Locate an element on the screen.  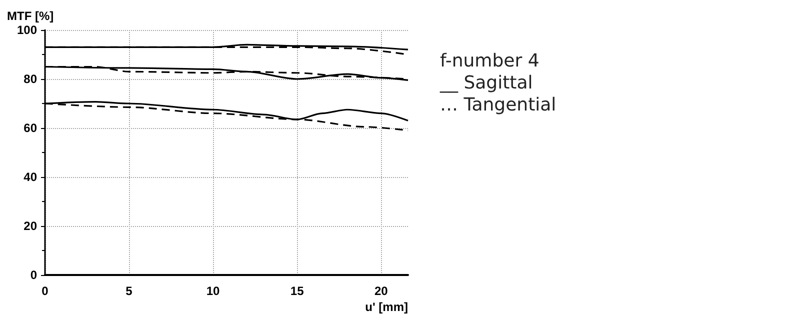
text: f-number 4 is located at coordinates (490, 61).